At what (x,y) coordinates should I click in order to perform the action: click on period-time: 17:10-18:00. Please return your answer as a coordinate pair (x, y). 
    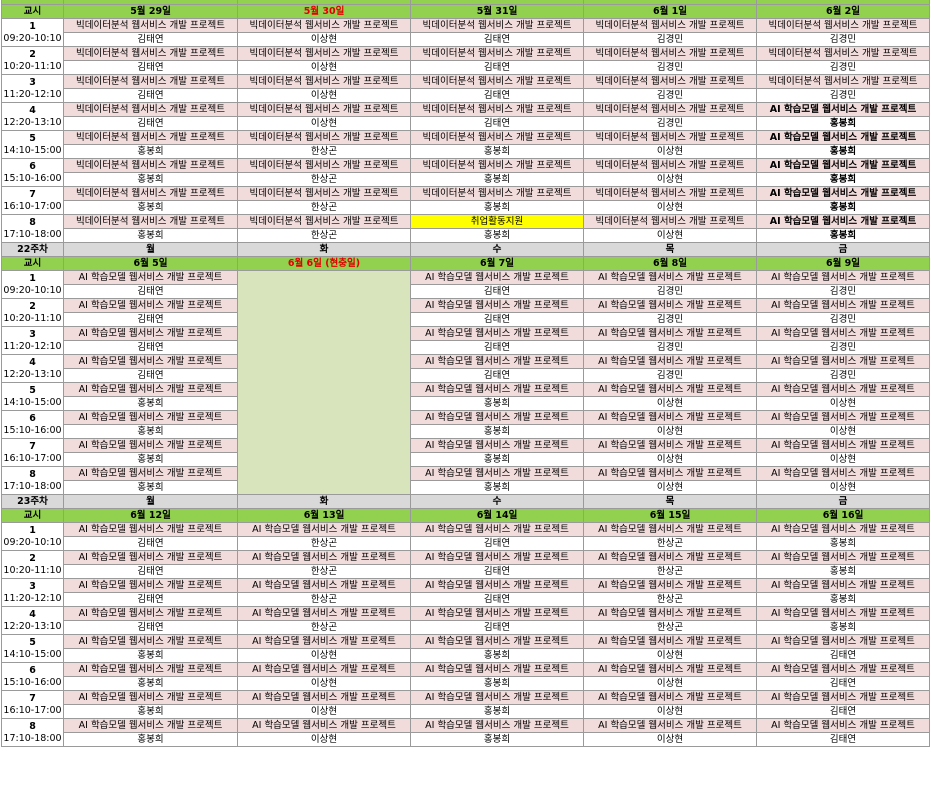
    Looking at the image, I should click on (32, 486).